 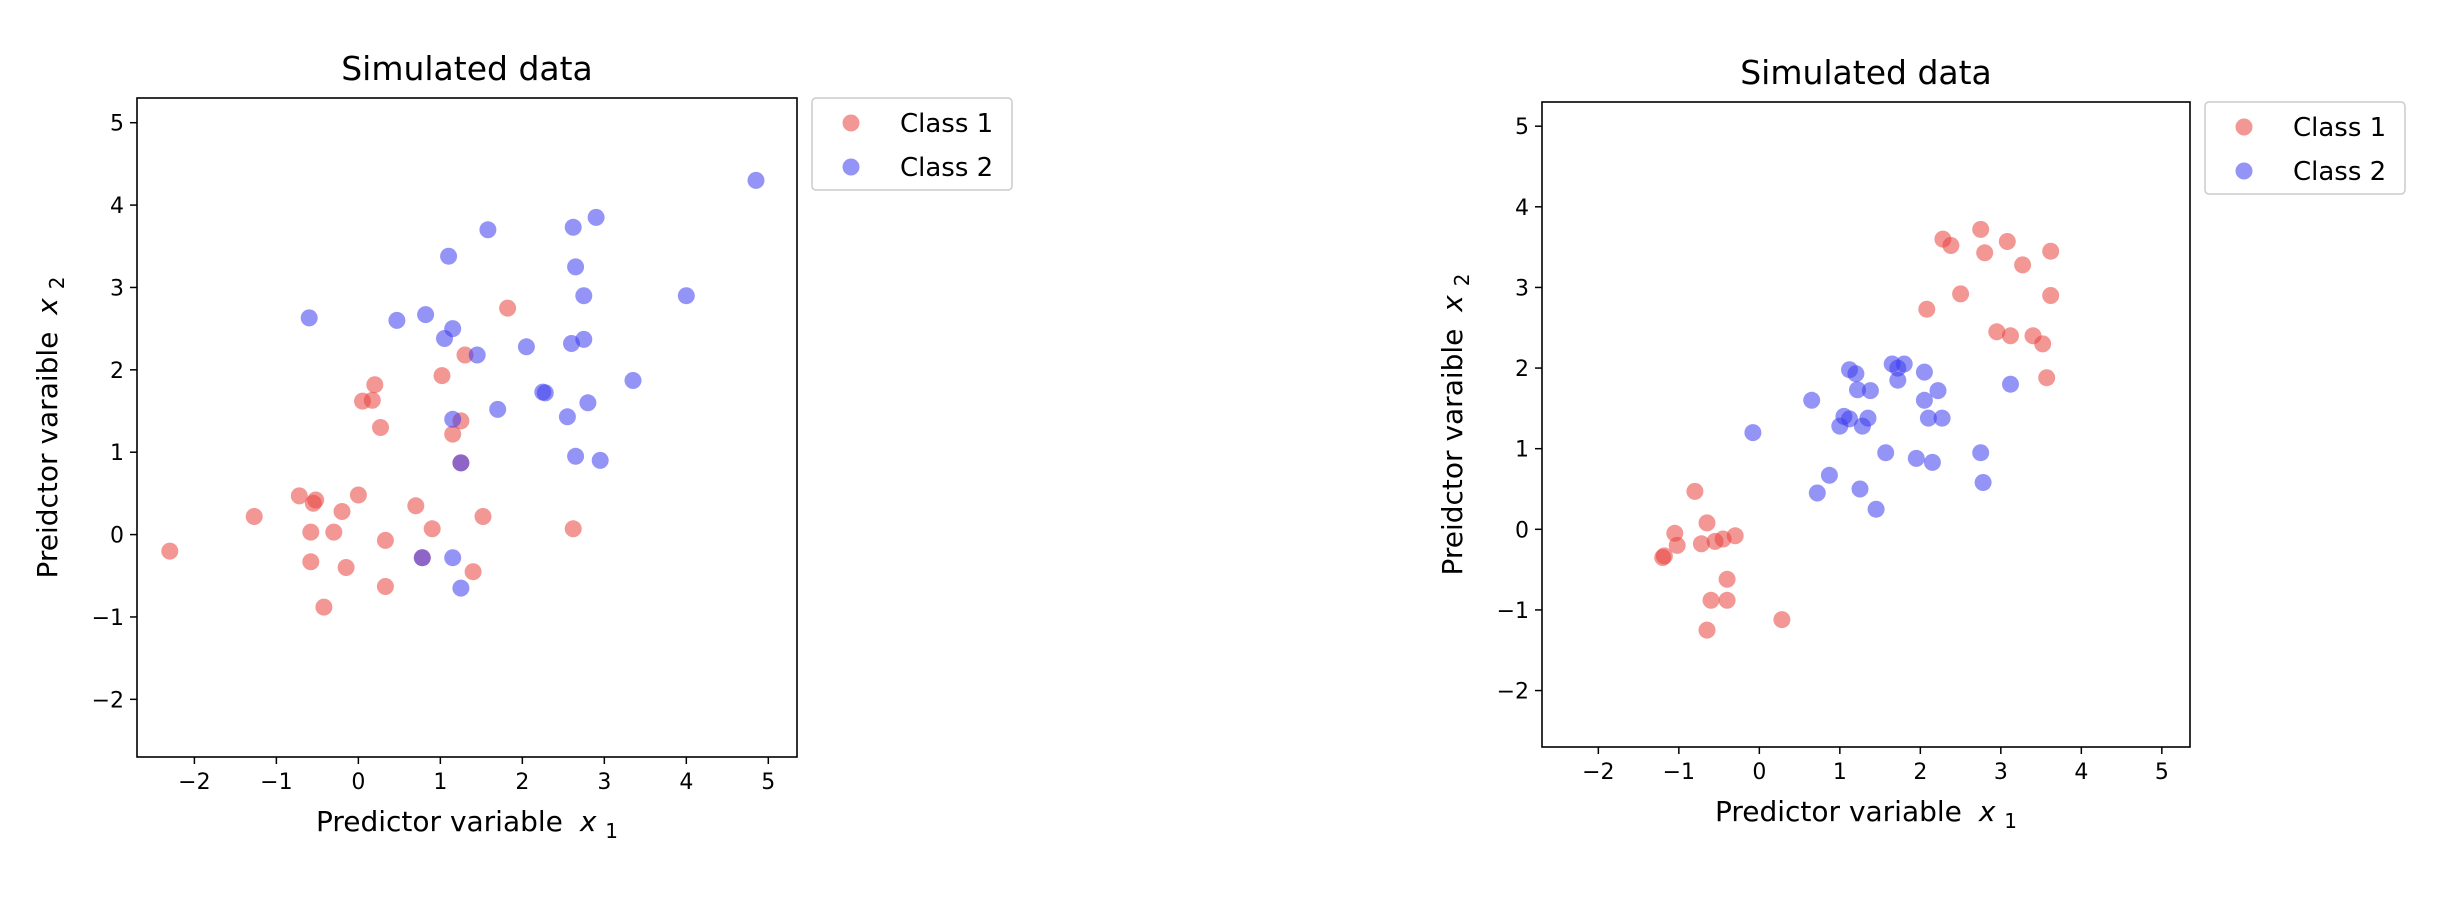 What do you see at coordinates (57, 282) in the screenshot?
I see `y-axis-label-sub: 2` at bounding box center [57, 282].